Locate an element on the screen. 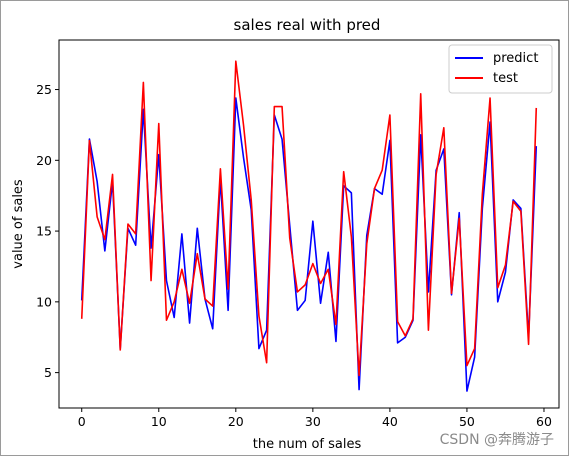 This screenshot has height=456, width=569. y-tick-label: 15 is located at coordinates (44, 231).